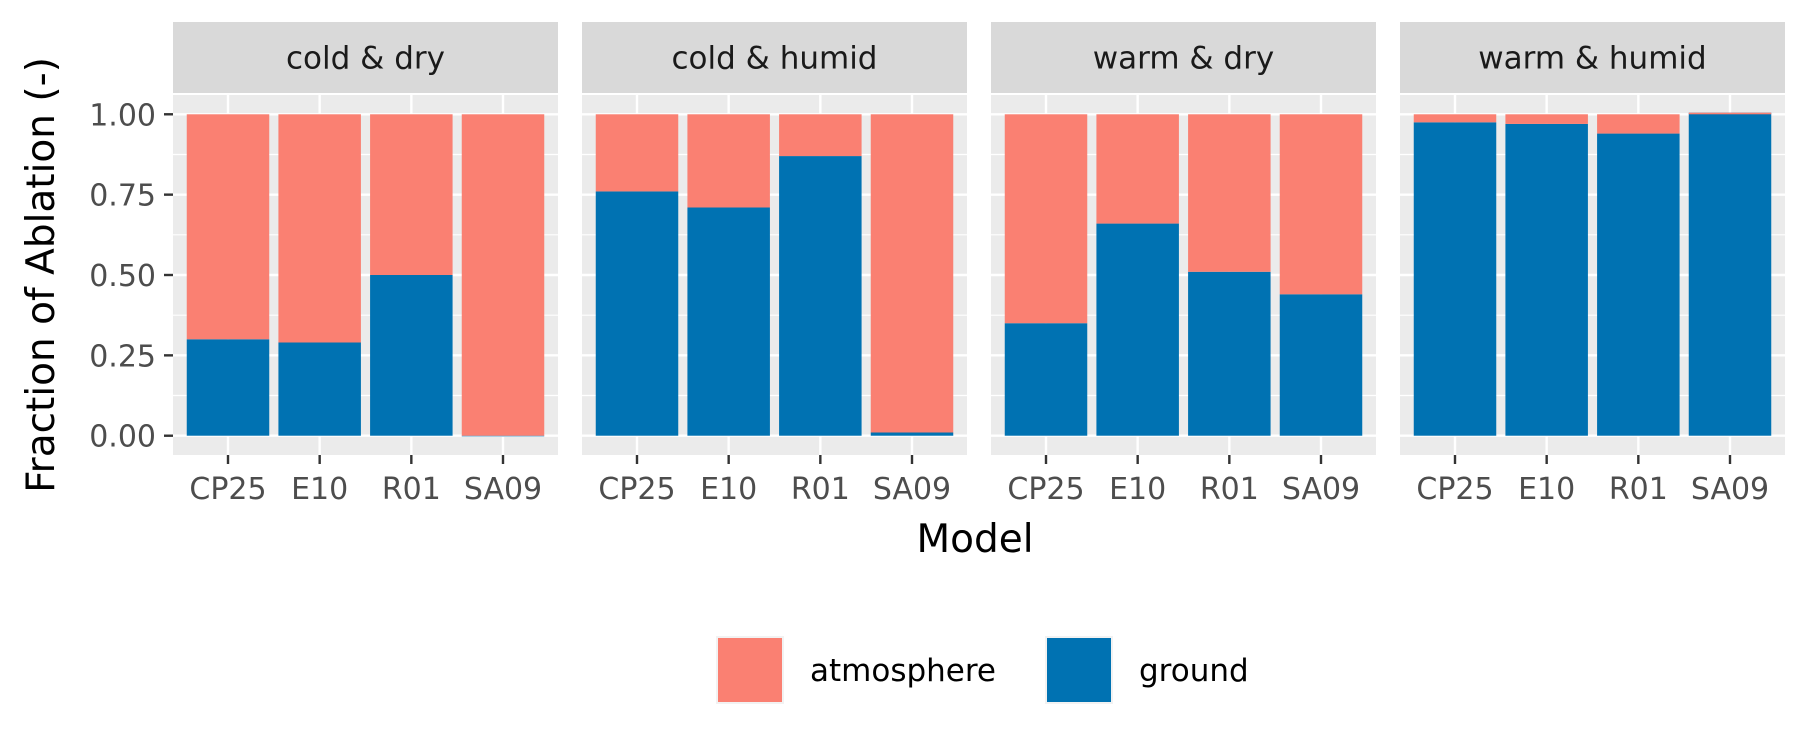 The height and width of the screenshot is (750, 1800). Describe the element at coordinates (1194, 671) in the screenshot. I see `legend-label-ground: ground` at that location.